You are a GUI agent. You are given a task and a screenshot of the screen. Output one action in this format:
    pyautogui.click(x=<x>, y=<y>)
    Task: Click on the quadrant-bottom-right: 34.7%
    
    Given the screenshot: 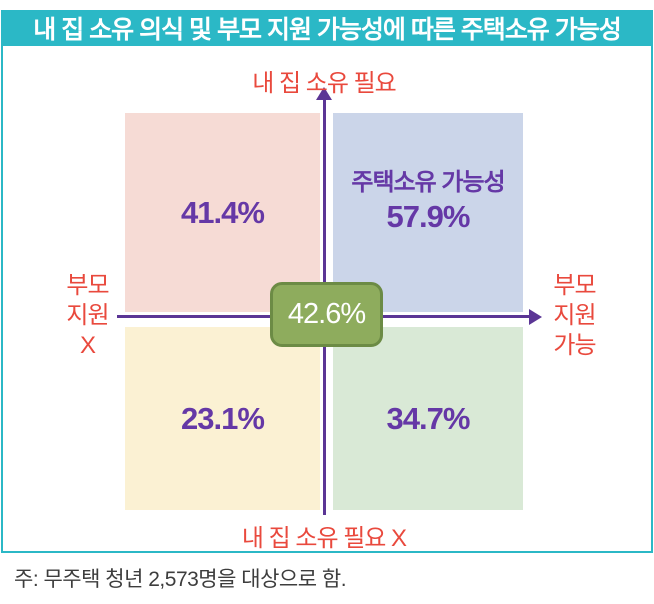 What is the action you would take?
    pyautogui.click(x=428, y=418)
    